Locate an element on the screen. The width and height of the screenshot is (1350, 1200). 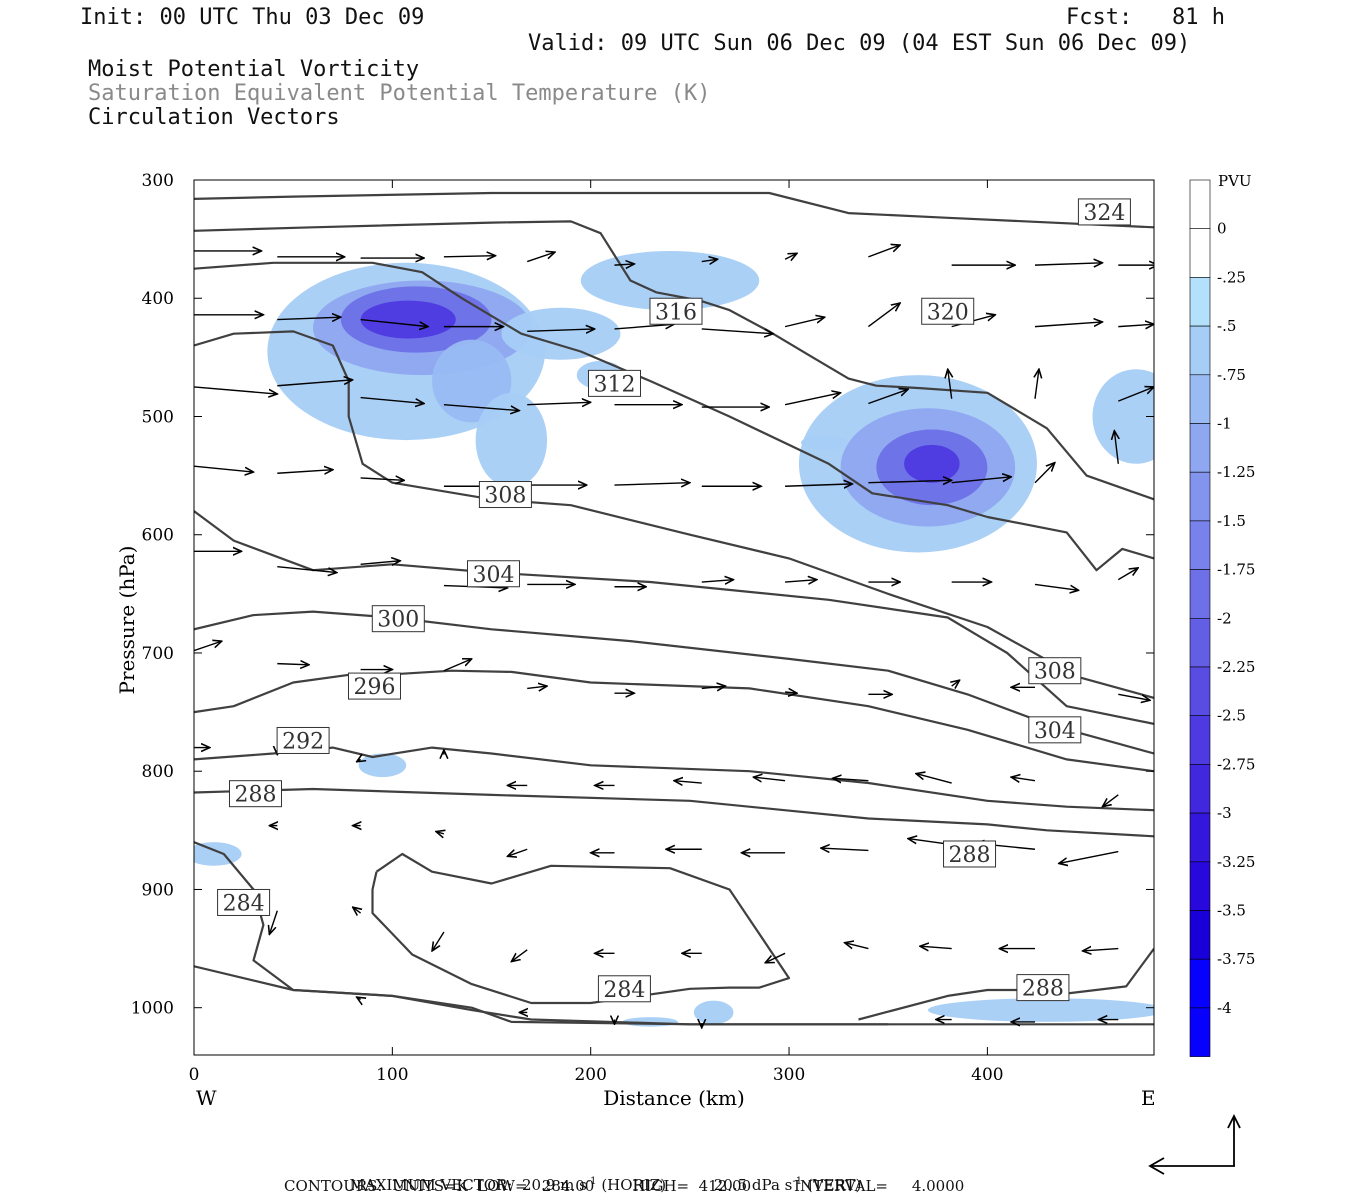
contour-label: 320 is located at coordinates (948, 311).